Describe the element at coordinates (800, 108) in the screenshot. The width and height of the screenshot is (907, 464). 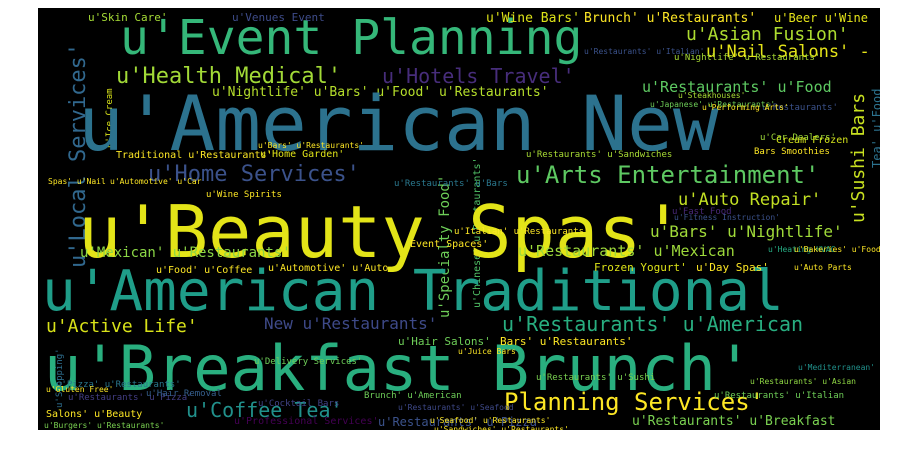
I see `cloud-word: u'Restaurants'` at that location.